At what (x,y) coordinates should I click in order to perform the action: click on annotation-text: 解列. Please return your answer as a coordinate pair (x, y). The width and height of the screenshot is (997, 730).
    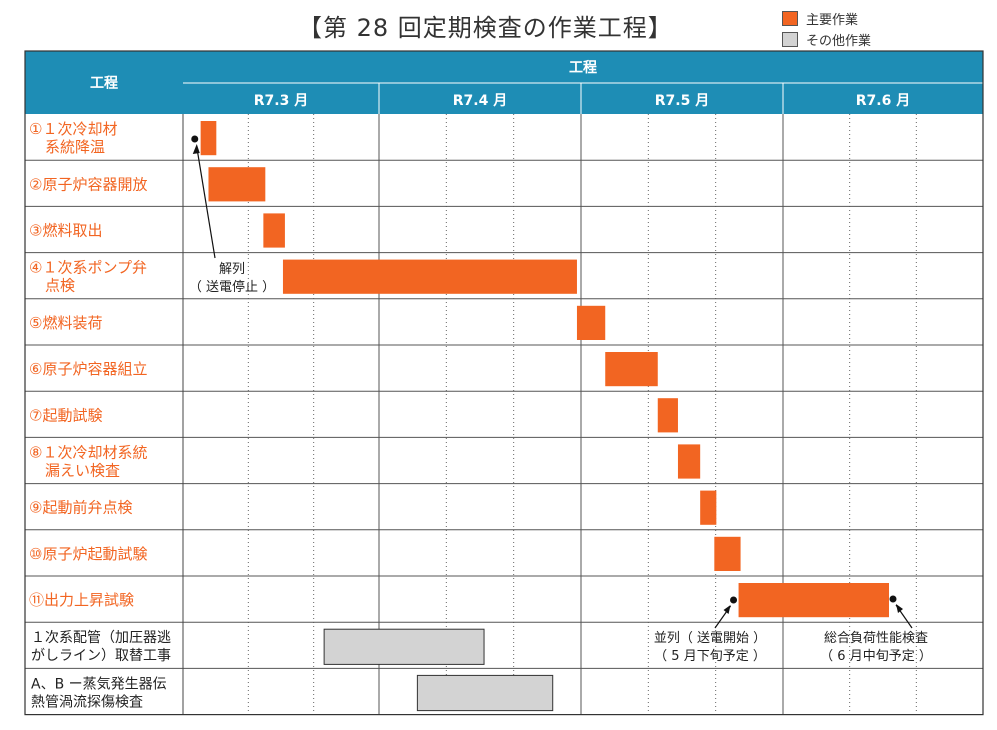
    Looking at the image, I should click on (232, 269).